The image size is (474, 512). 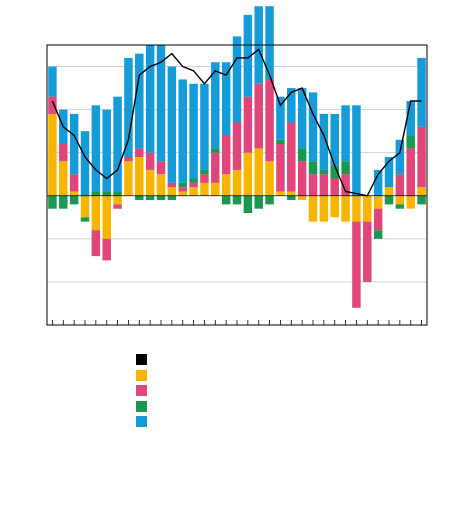 I want to click on legend-item-pink, so click(x=144, y=391).